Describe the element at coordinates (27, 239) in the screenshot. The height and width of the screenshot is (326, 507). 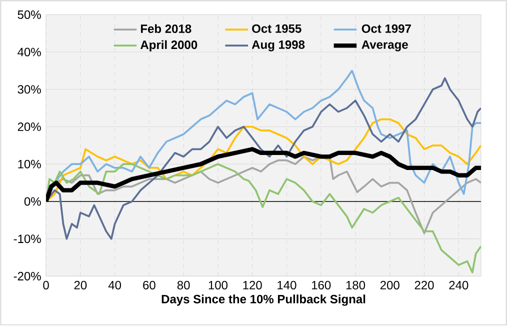
I see `y-tick-label: -10%` at that location.